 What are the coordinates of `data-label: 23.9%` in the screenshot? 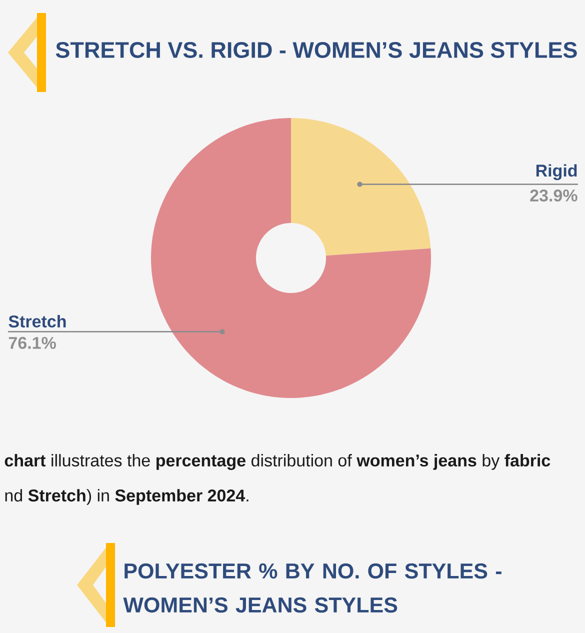 It's located at (554, 196).